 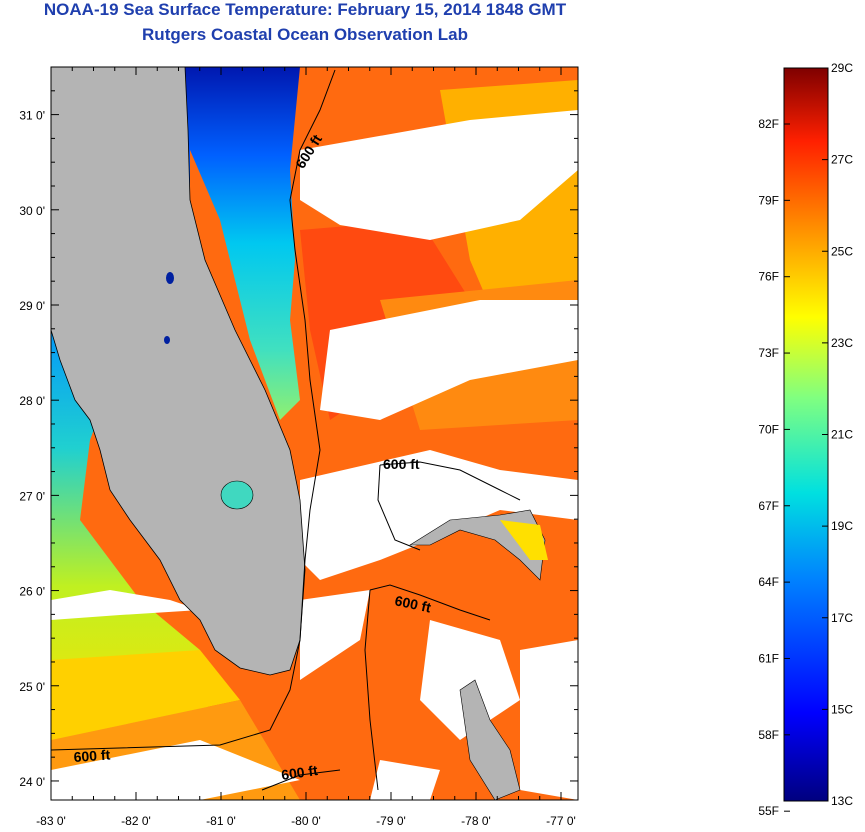 I want to click on south-gulf, so click(x=145, y=695).